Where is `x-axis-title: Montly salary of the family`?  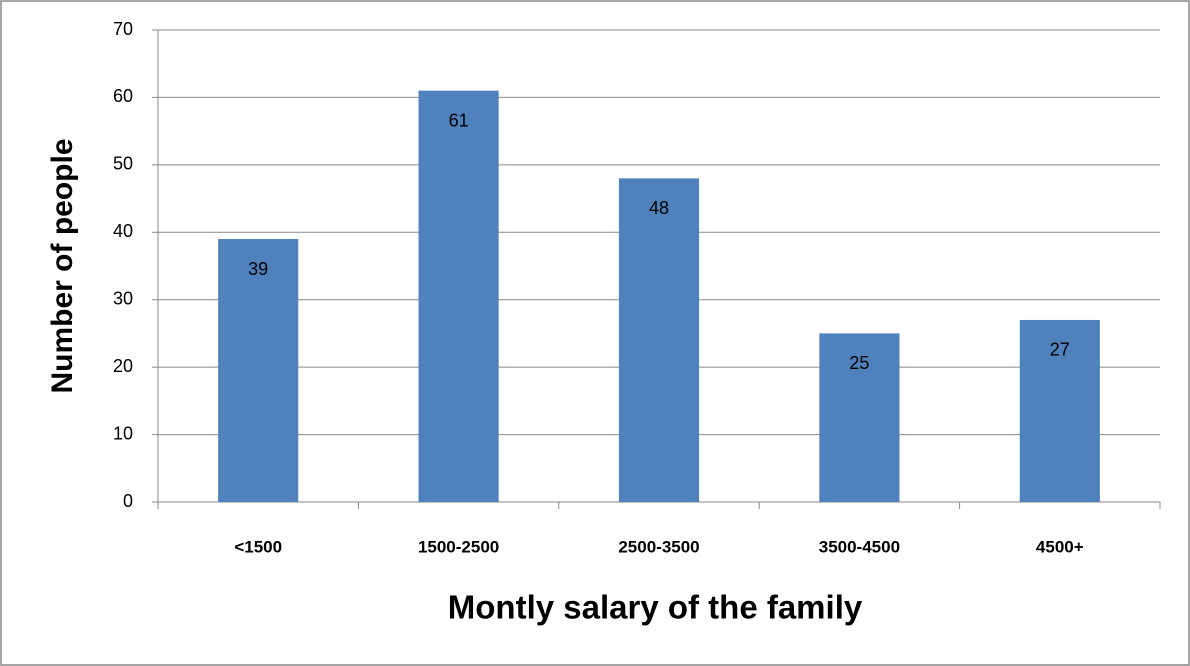
x-axis-title: Montly salary of the family is located at coordinates (655, 607).